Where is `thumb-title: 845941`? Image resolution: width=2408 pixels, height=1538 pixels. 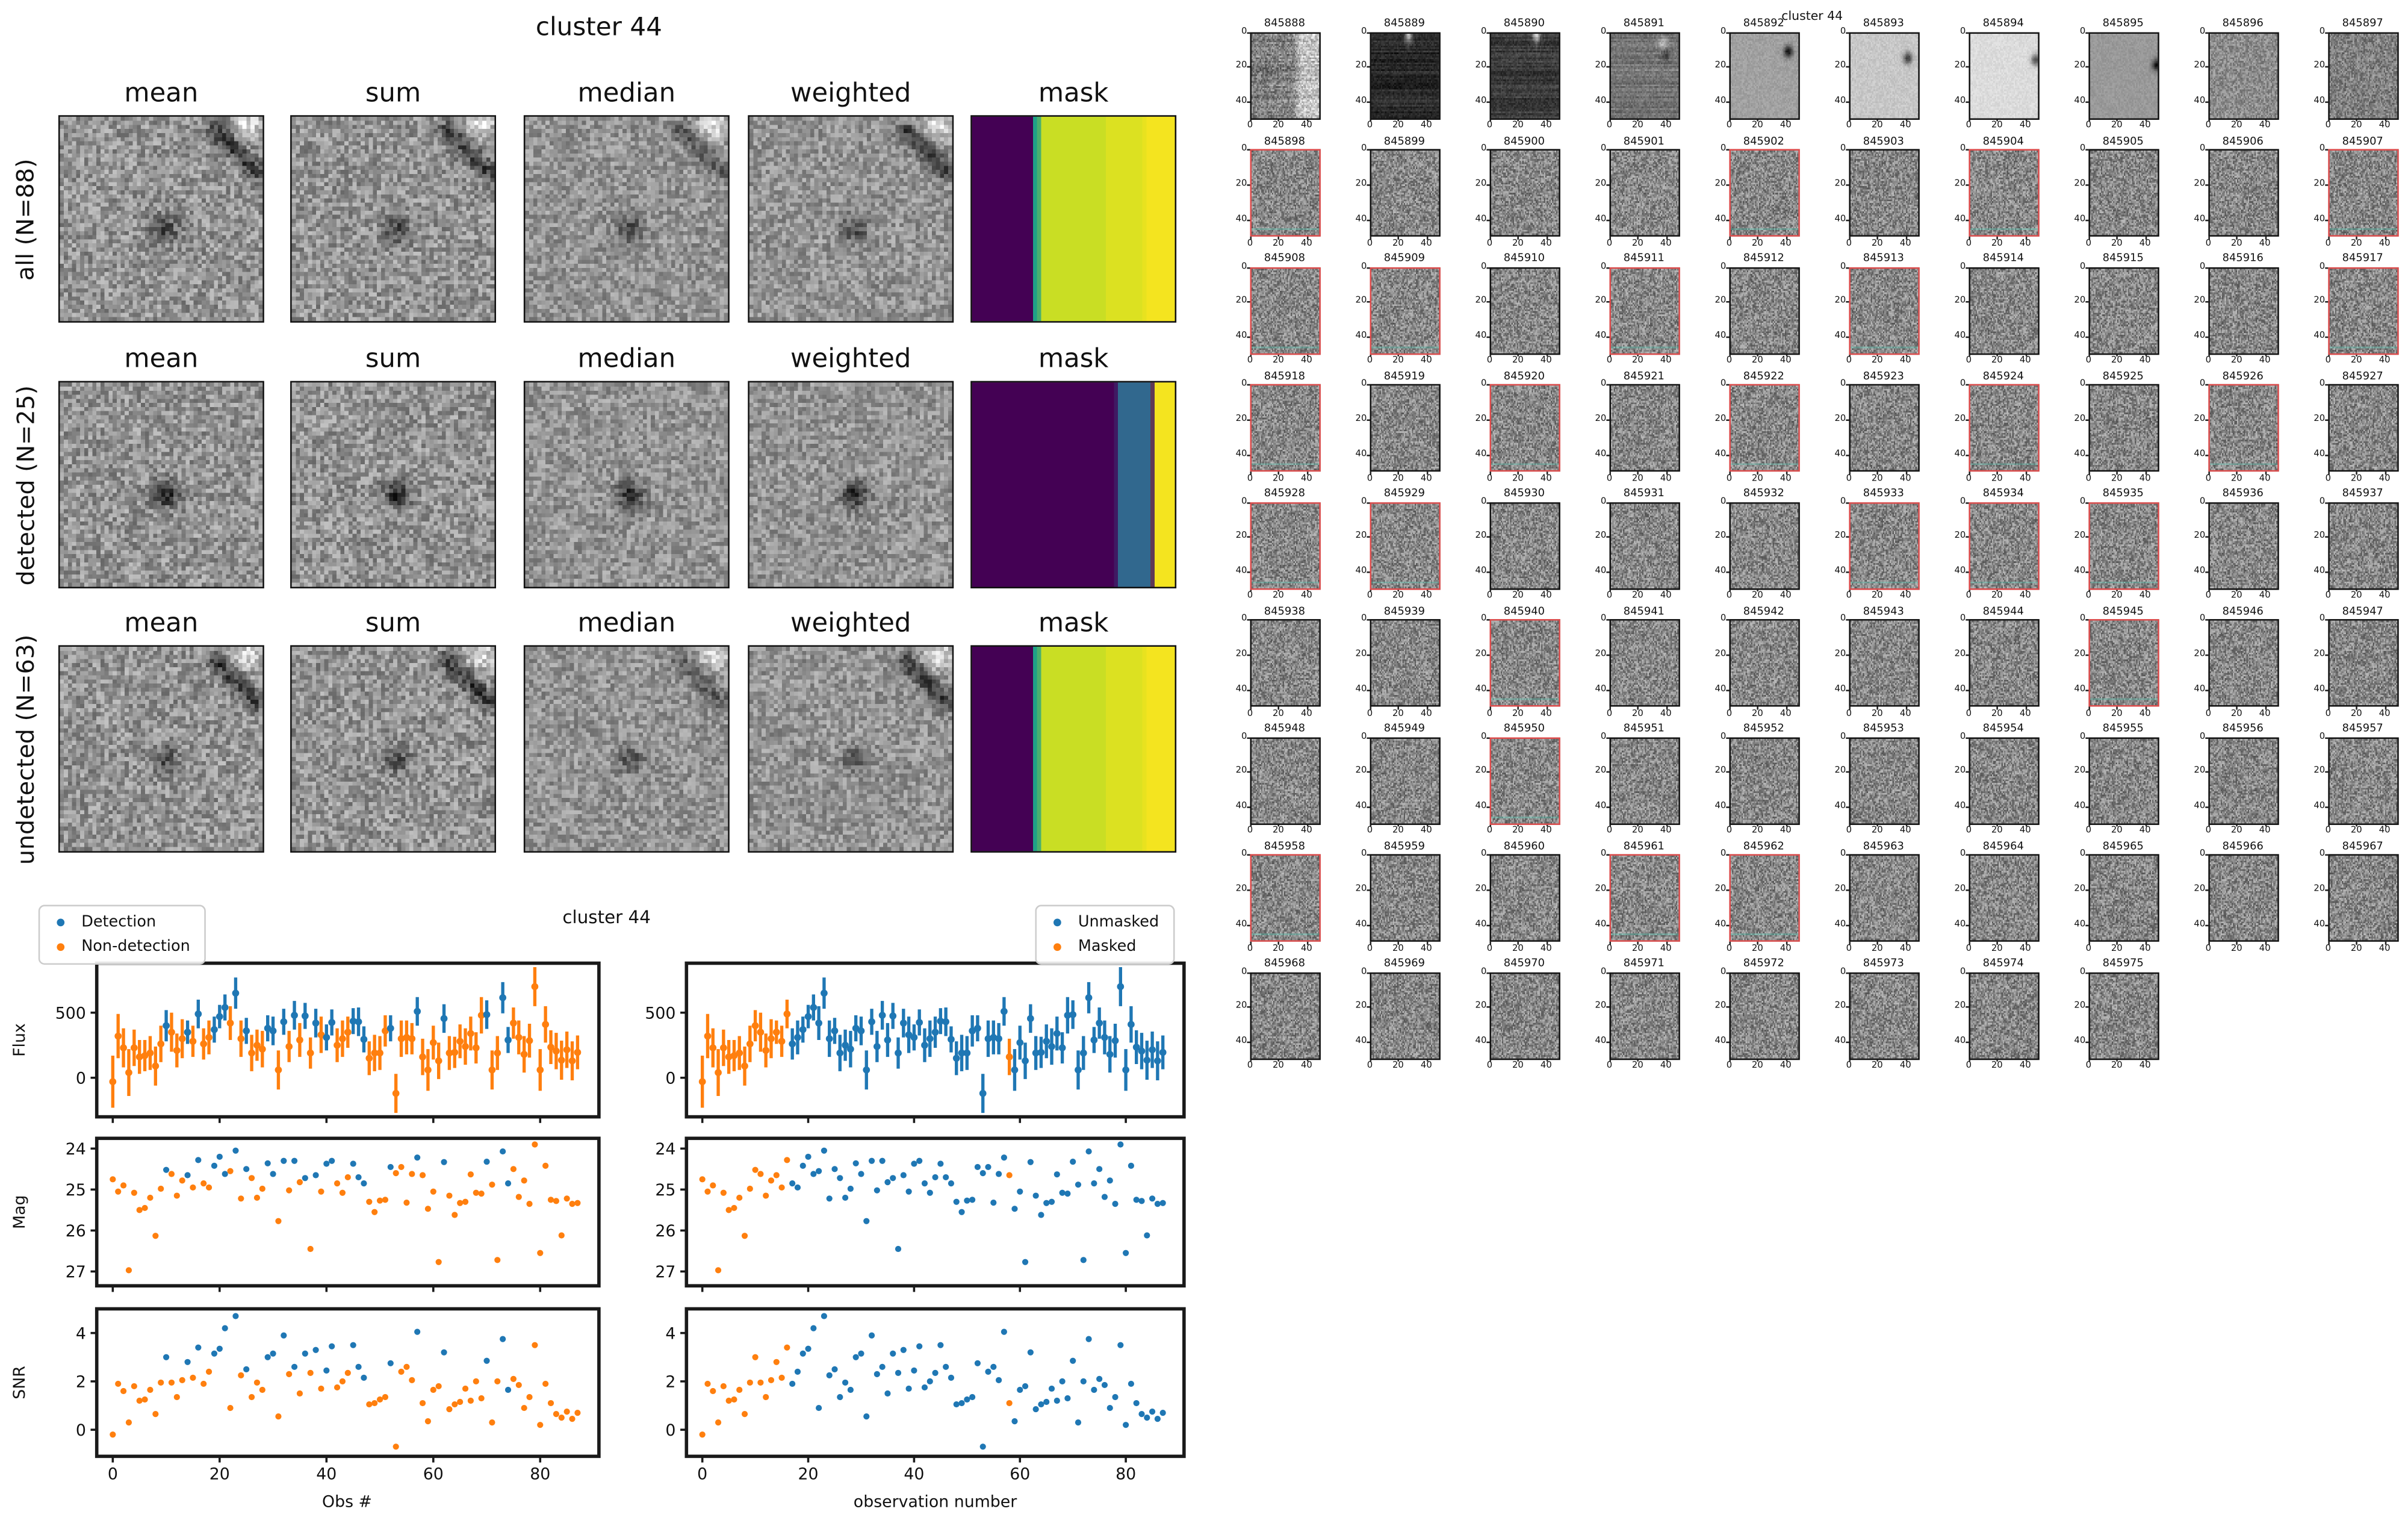 thumb-title: 845941 is located at coordinates (1644, 610).